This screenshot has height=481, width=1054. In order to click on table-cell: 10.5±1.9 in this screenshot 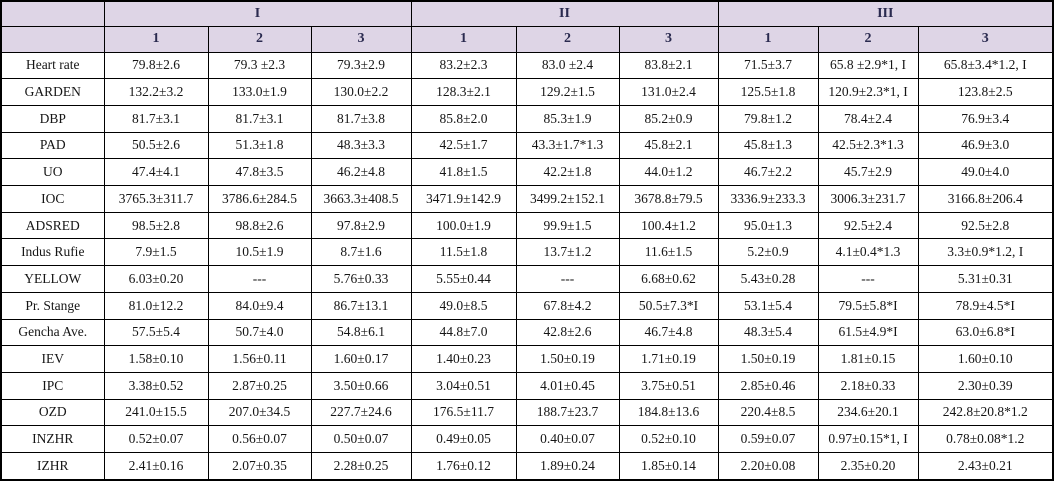, I will do `click(259, 252)`.